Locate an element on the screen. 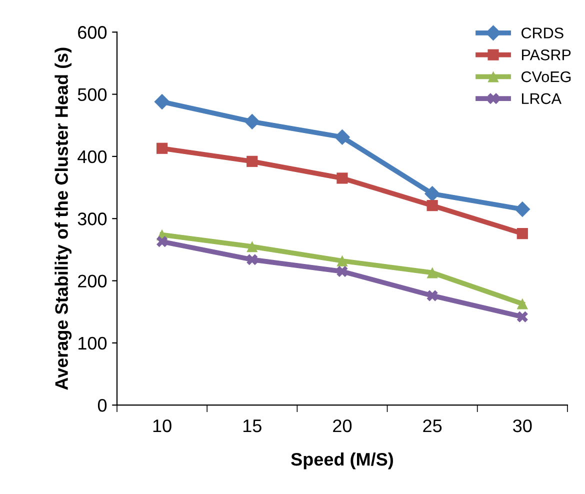 This screenshot has width=585, height=494. y-tick-label: 200 is located at coordinates (92, 281).